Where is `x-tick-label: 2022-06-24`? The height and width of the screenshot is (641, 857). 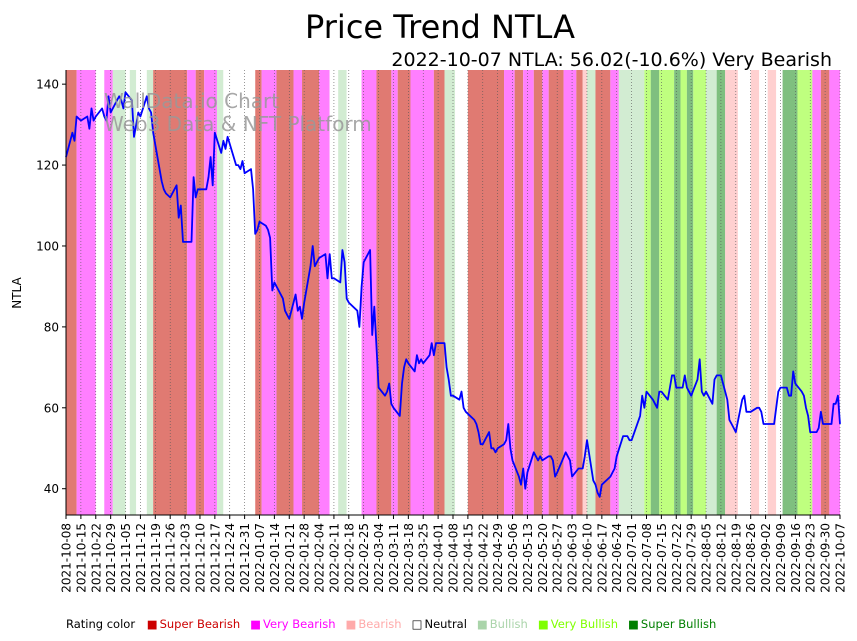 x-tick-label: 2022-06-24 is located at coordinates (617, 558).